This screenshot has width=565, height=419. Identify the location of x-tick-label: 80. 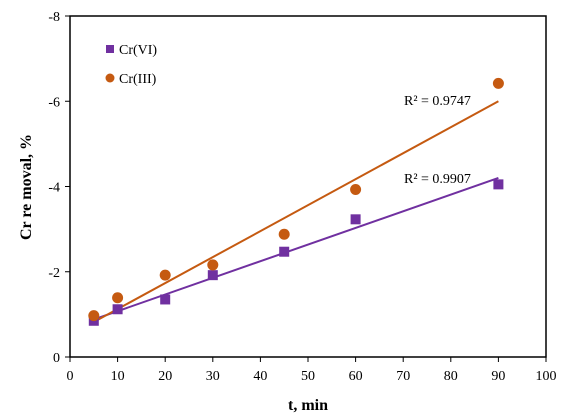
(451, 376).